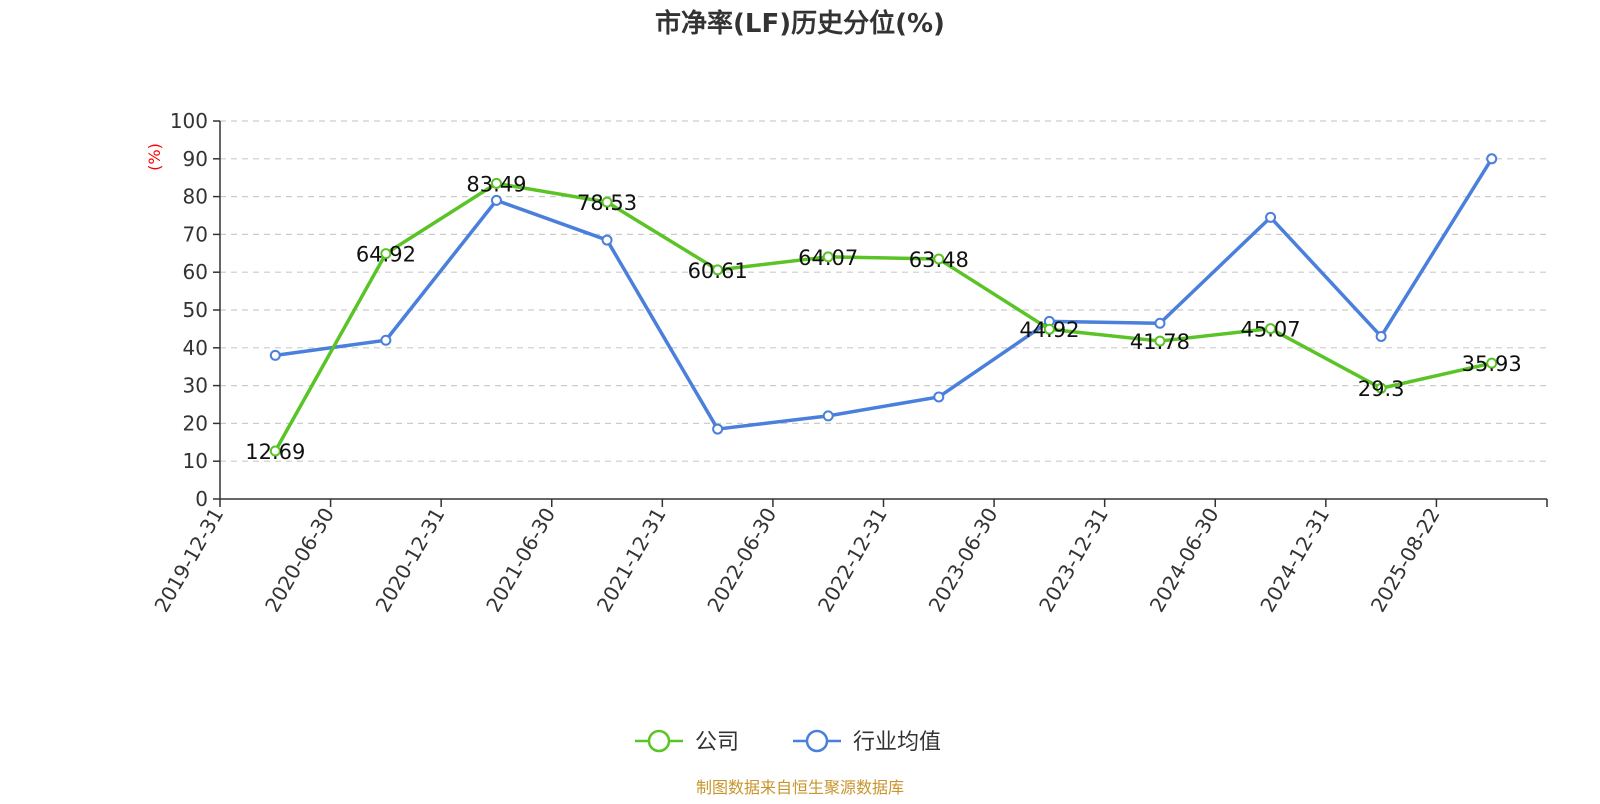  Describe the element at coordinates (299, 560) in the screenshot. I see `x-tick-label: 2020-06-30` at that location.